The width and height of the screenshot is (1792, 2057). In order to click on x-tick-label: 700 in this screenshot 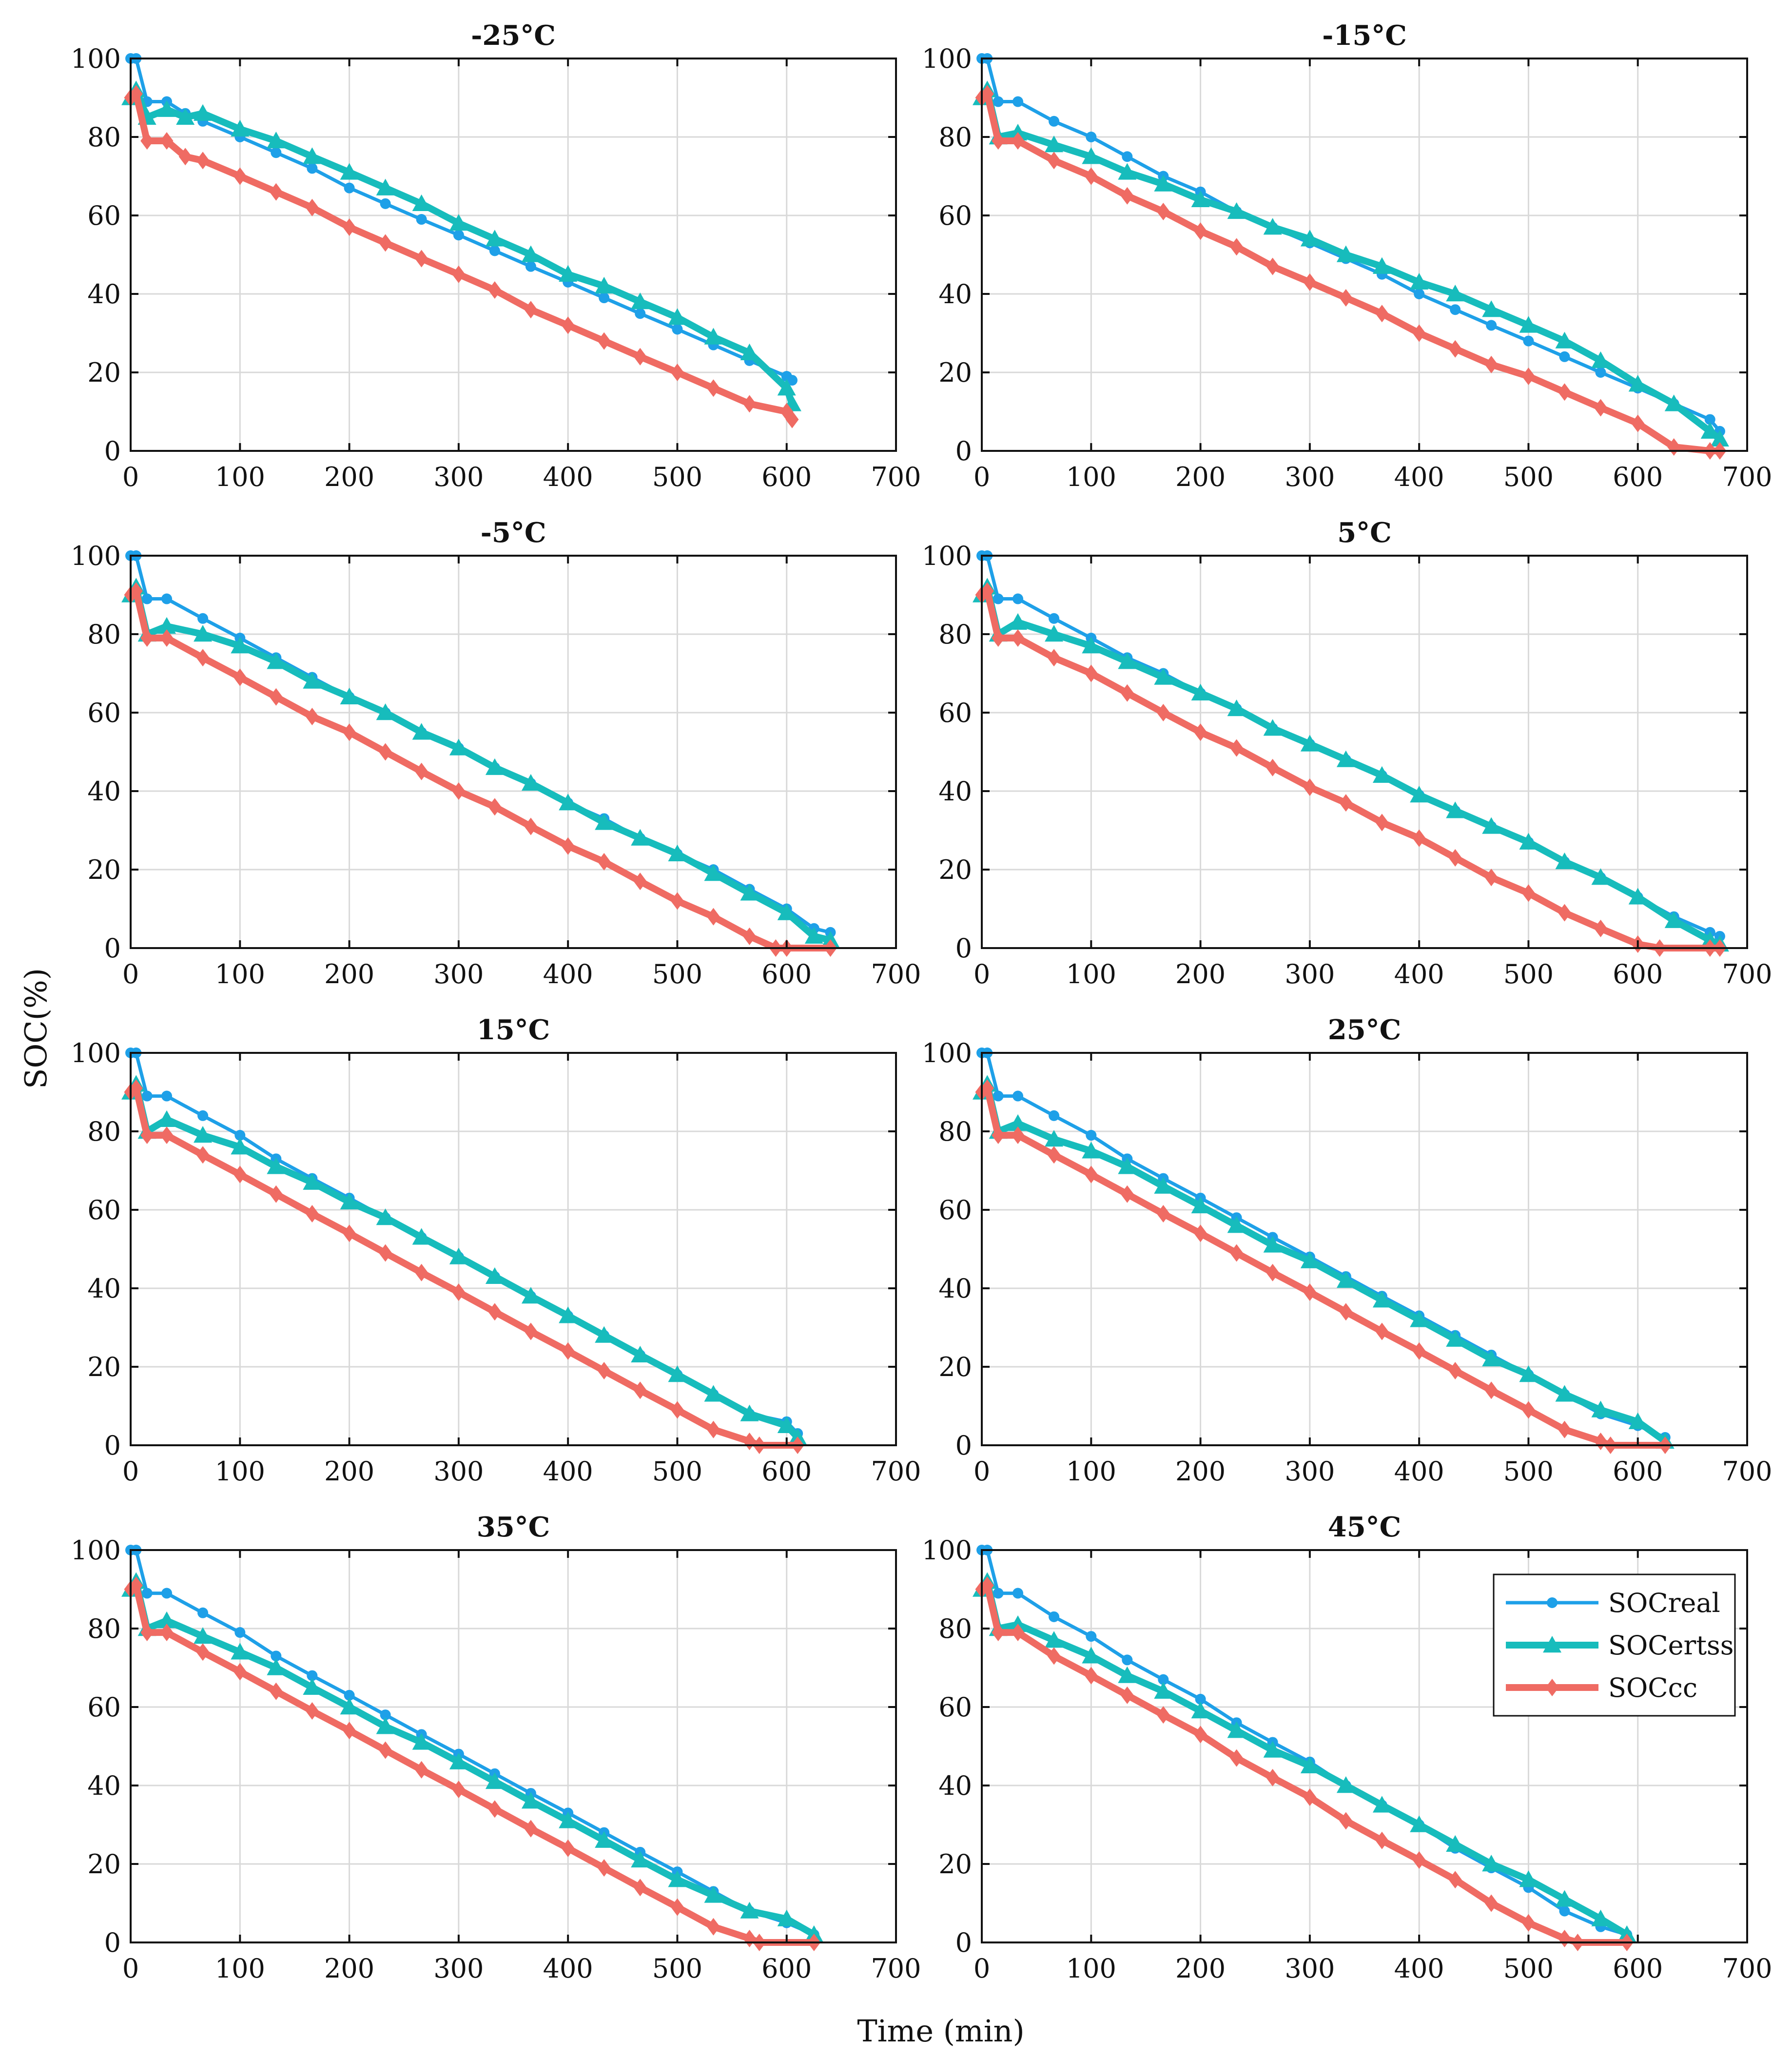, I will do `click(896, 477)`.